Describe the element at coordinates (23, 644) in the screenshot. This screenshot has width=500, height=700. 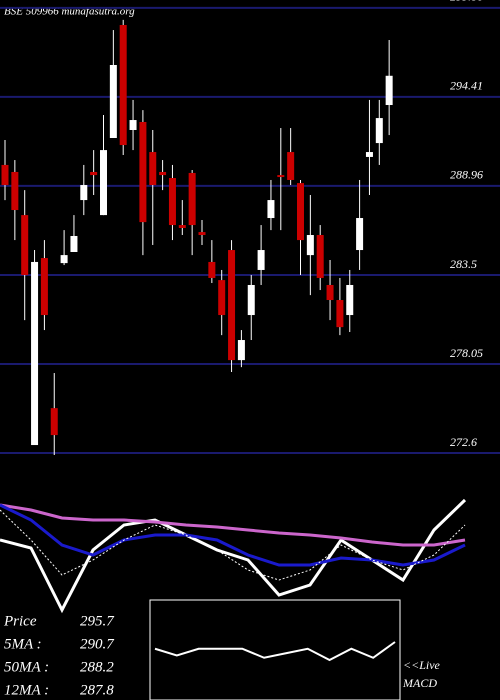
I see `stat-label: 5MA :` at that location.